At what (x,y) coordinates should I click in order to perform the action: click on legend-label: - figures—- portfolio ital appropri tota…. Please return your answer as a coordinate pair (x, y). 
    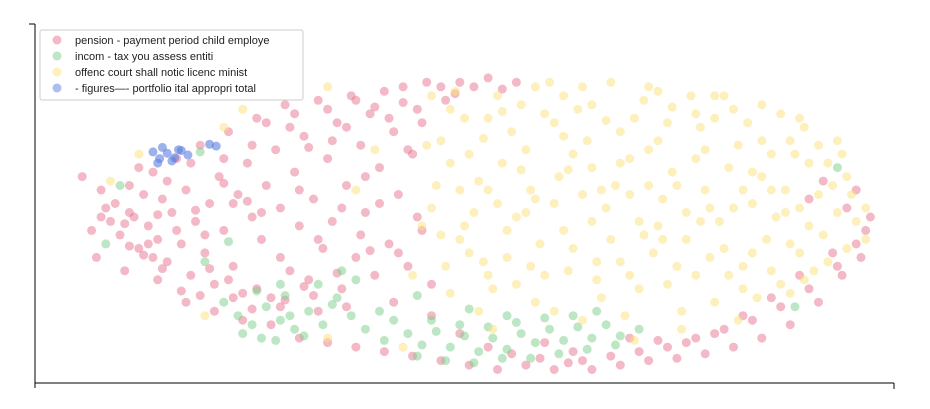
    Looking at the image, I should click on (165, 89).